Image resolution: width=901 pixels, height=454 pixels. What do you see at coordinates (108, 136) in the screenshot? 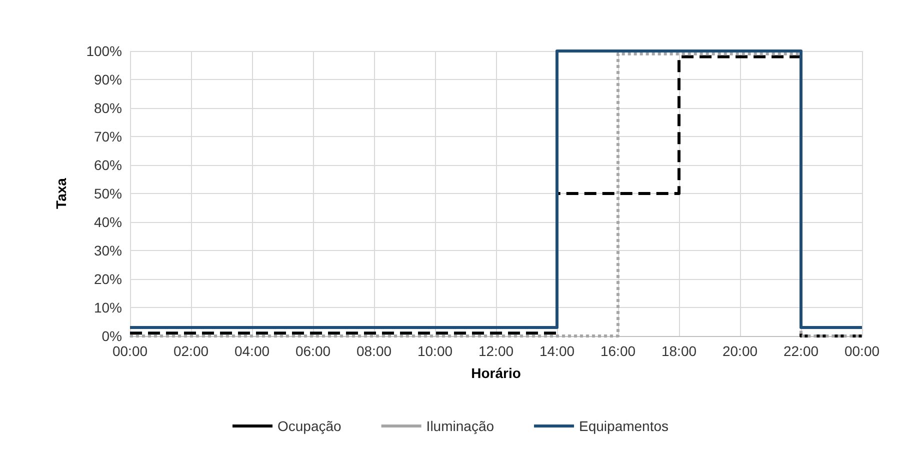
I see `y-tick-label: 70%` at bounding box center [108, 136].